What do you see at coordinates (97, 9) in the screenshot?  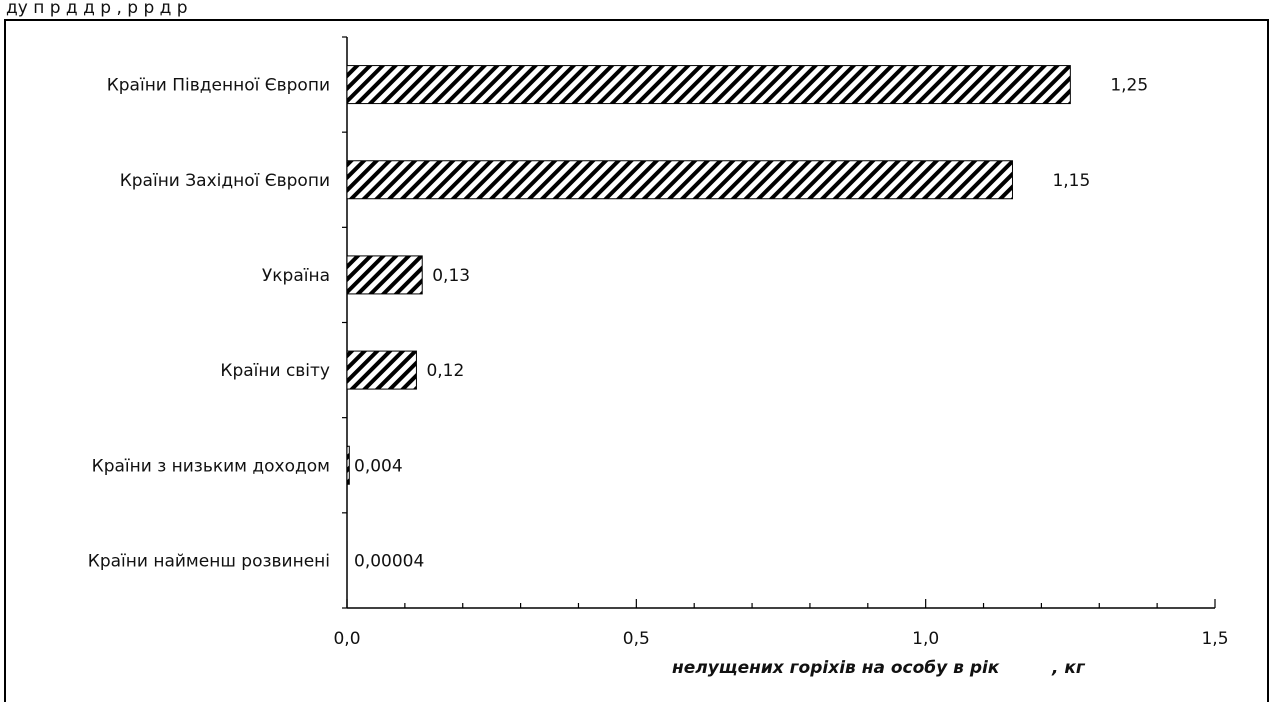 I see `header-fragment-text: ду п р д д р , р р д р` at bounding box center [97, 9].